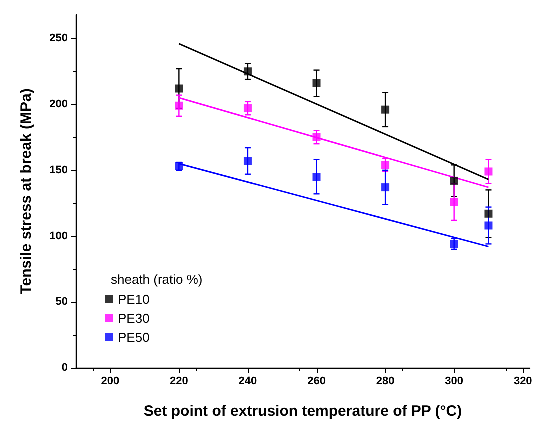 This screenshot has height=427, width=557. What do you see at coordinates (59, 104) in the screenshot?
I see `y-tick-label: 200` at bounding box center [59, 104].